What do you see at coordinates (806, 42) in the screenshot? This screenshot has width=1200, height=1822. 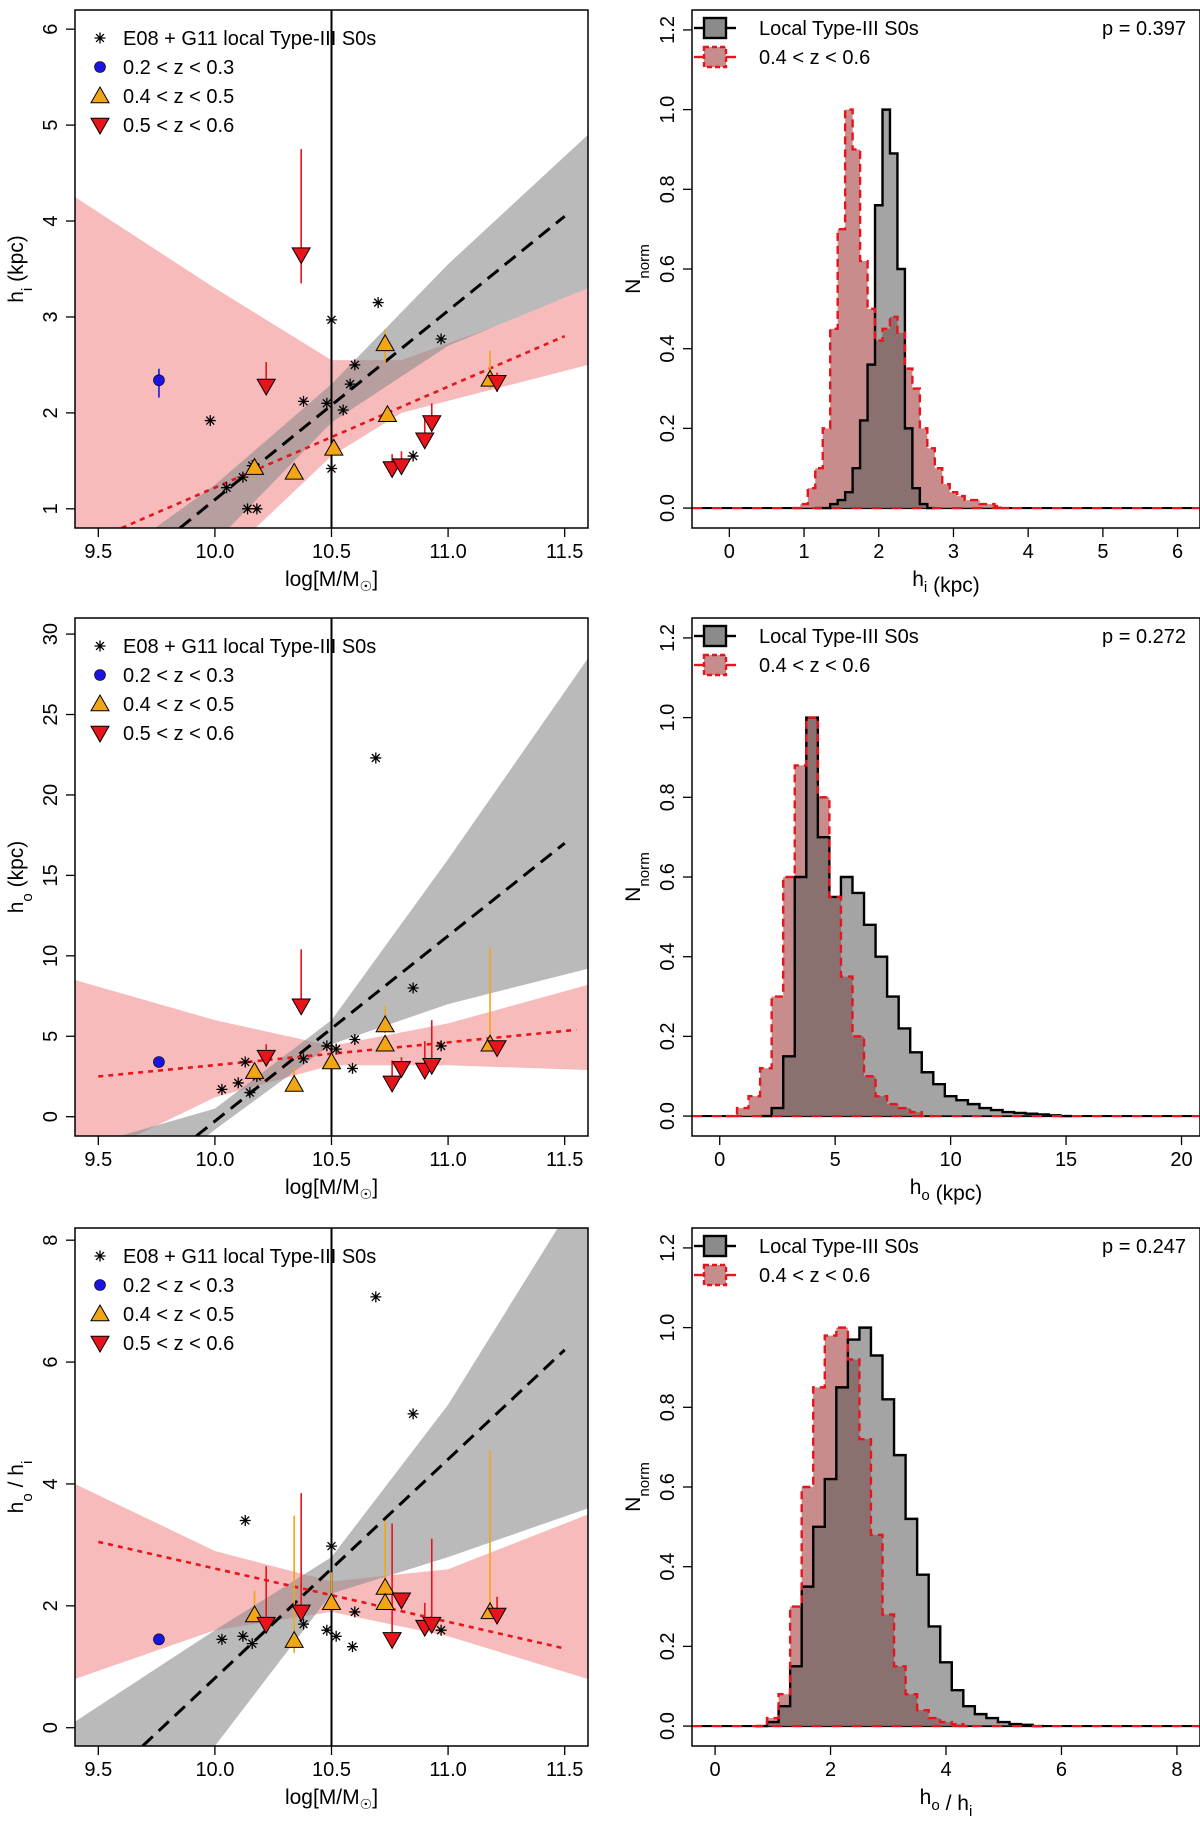 I see `legend: Local Type-III S0s 0.4 < z < 0.6` at bounding box center [806, 42].